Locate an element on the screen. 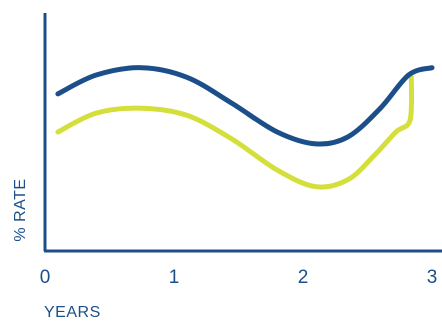 Image resolution: width=442 pixels, height=327 pixels. x-tick-label: 0 is located at coordinates (45, 277).